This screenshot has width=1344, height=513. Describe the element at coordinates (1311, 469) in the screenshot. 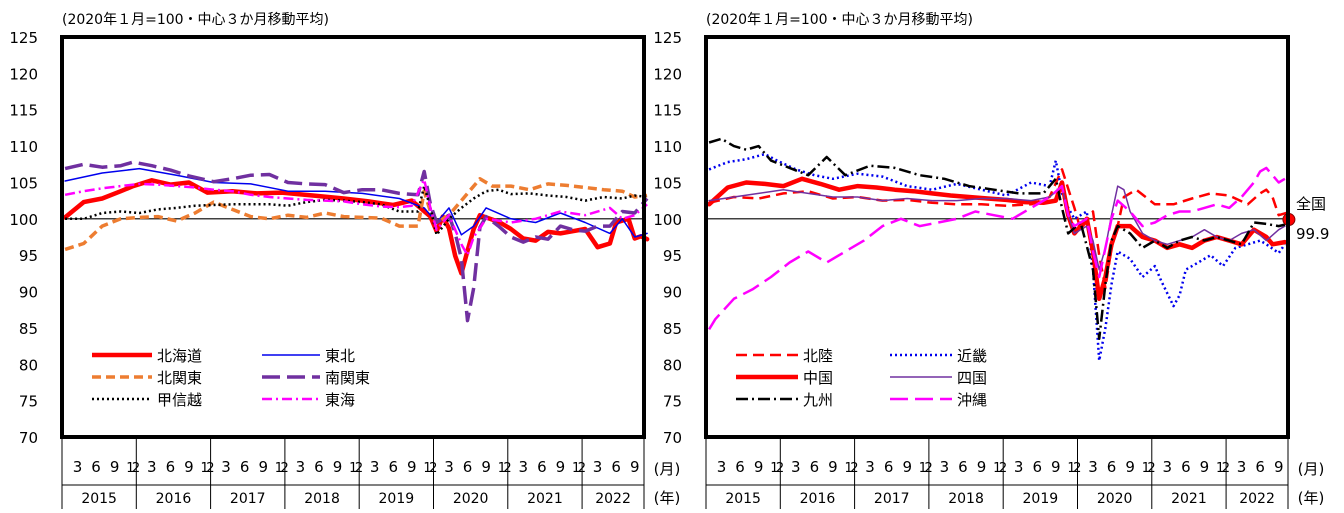

I see `month-unit-label: (月)` at that location.